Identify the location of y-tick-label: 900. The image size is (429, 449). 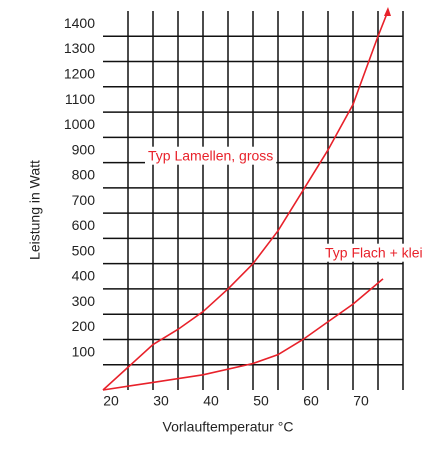
(84, 149).